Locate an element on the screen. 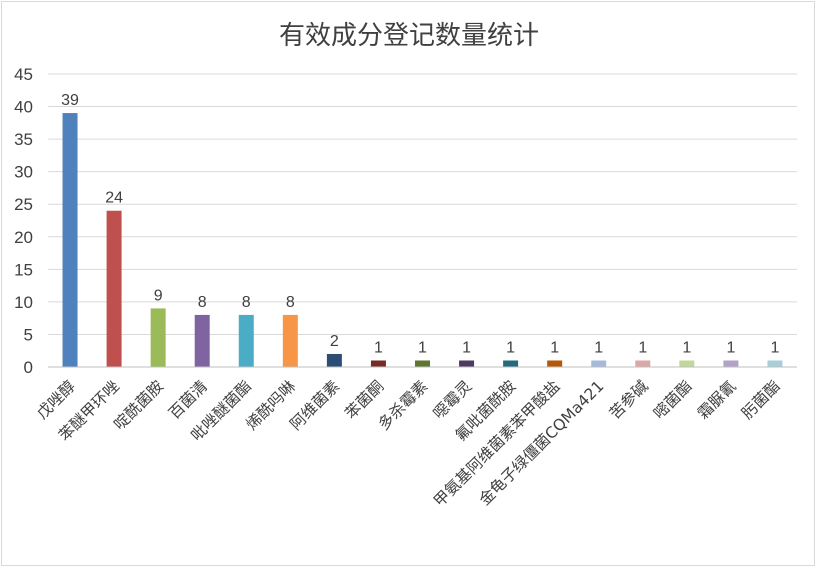 This screenshot has width=818, height=569. x-tick-label: 嘧菌酯 is located at coordinates (673, 400).